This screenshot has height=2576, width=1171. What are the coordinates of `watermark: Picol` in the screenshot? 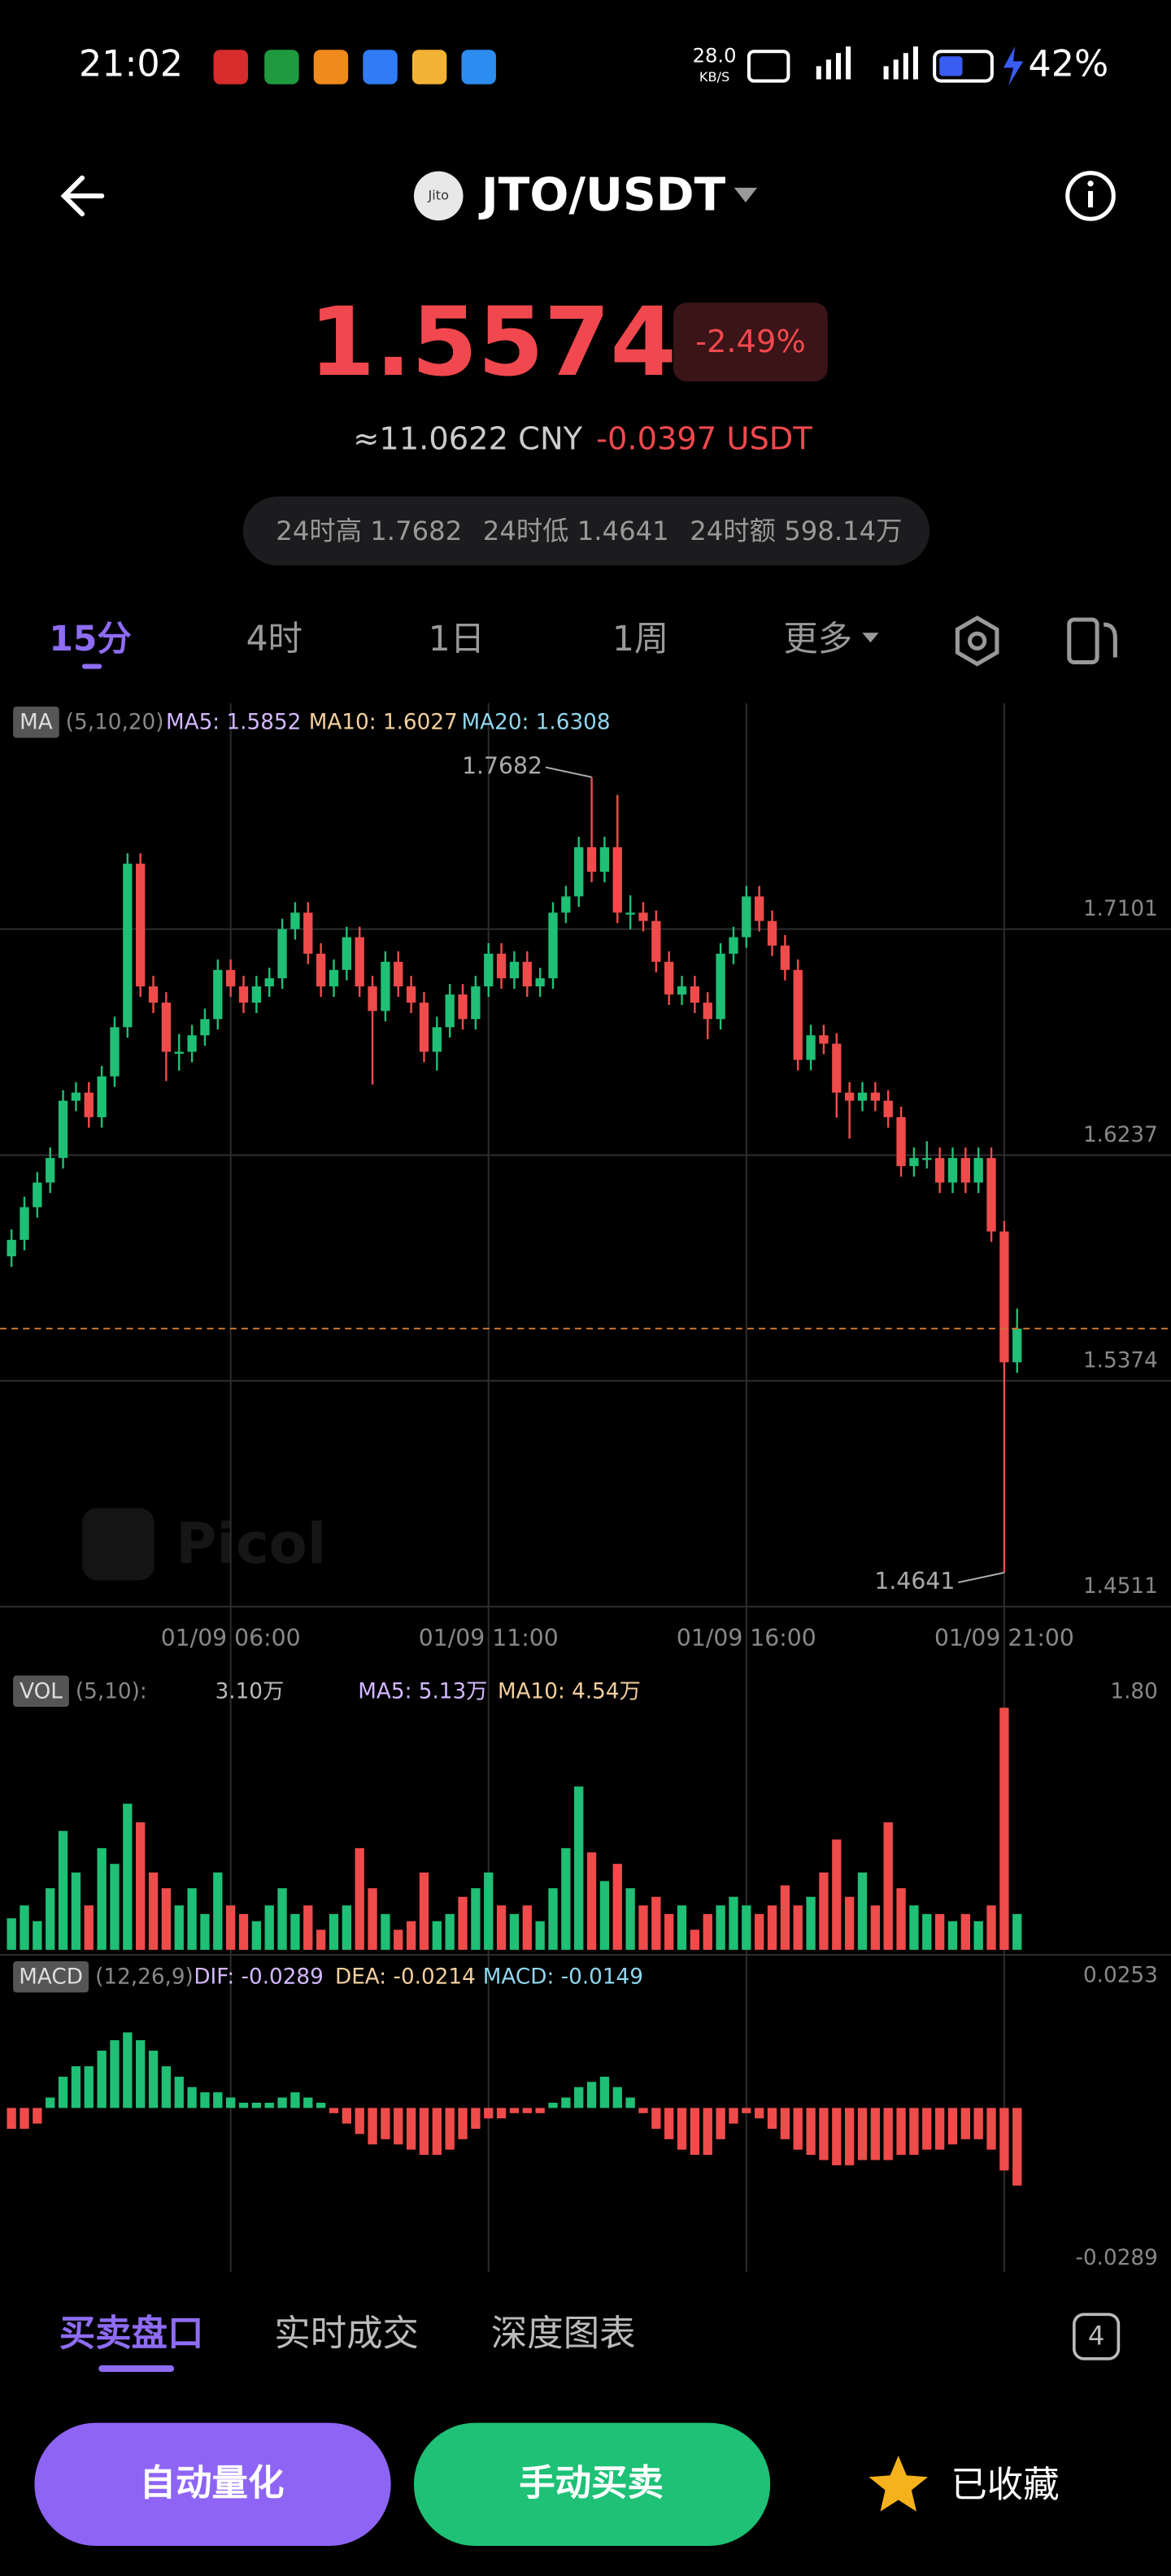 It's located at (251, 1545).